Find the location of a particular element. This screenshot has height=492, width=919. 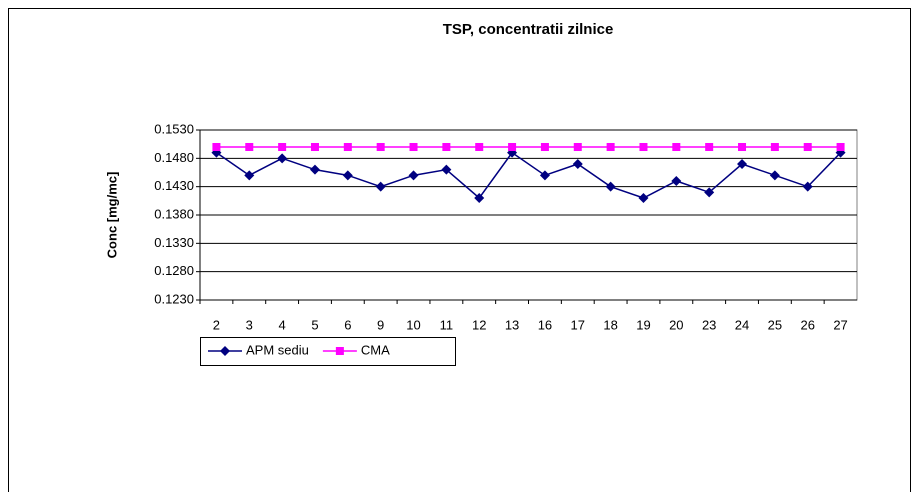

x-tick-label: 20 is located at coordinates (676, 324).